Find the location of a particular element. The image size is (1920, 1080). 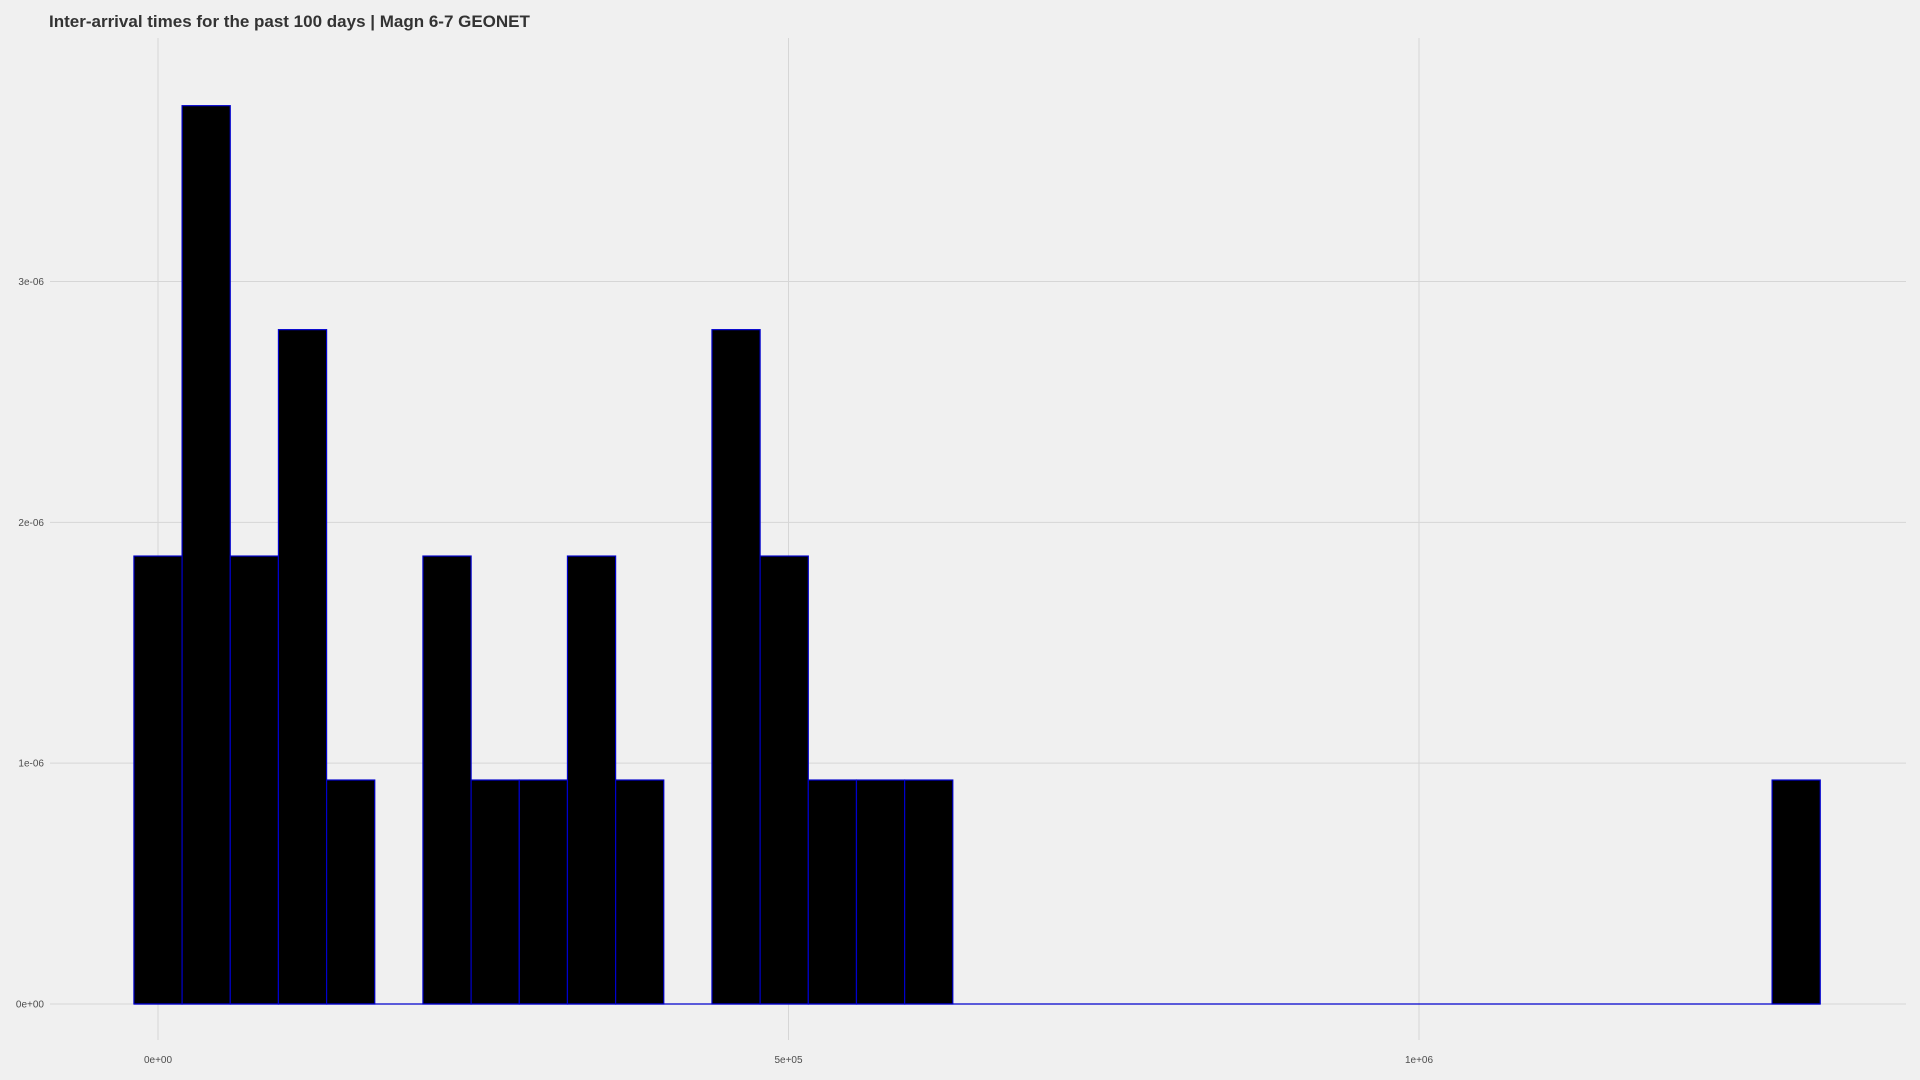

y-tick-label: 2e-06 is located at coordinates (31, 523).